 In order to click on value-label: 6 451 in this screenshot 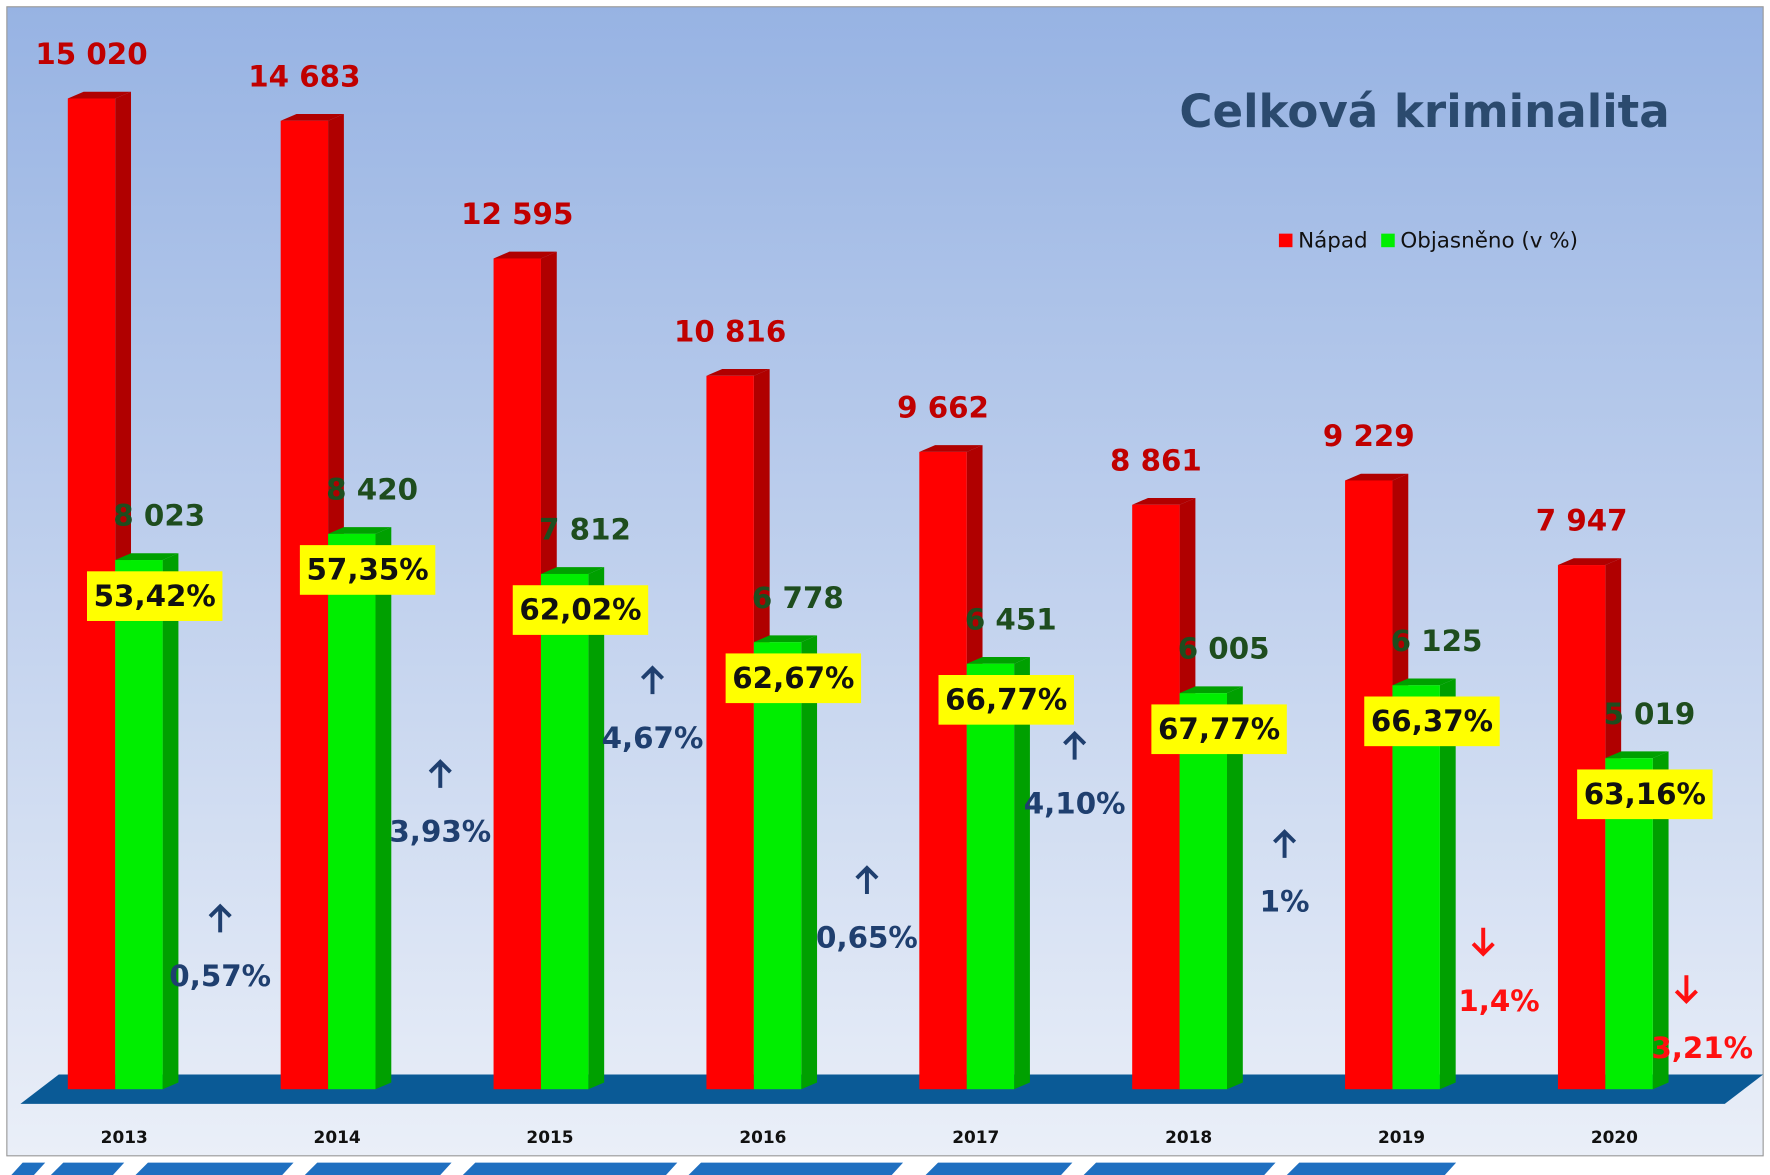, I will do `click(1011, 619)`.